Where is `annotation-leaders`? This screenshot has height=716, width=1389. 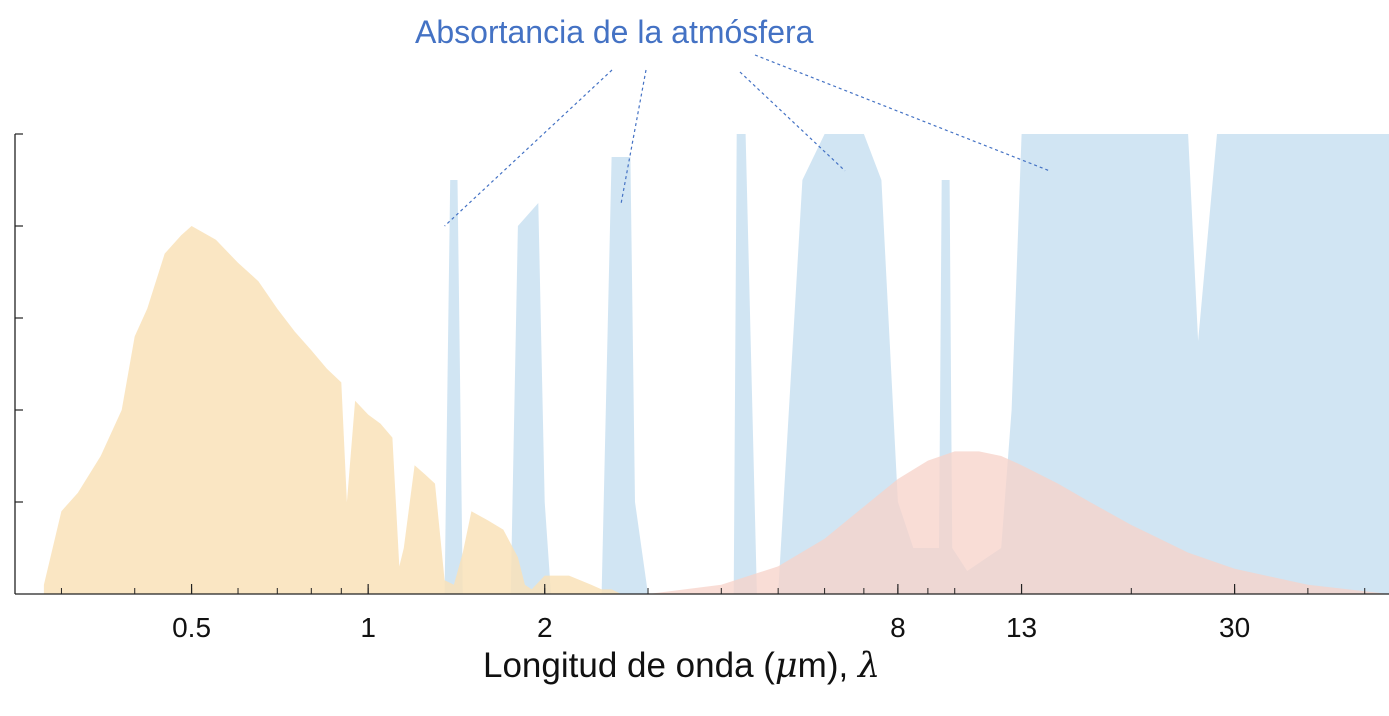
annotation-leaders is located at coordinates (747, 140).